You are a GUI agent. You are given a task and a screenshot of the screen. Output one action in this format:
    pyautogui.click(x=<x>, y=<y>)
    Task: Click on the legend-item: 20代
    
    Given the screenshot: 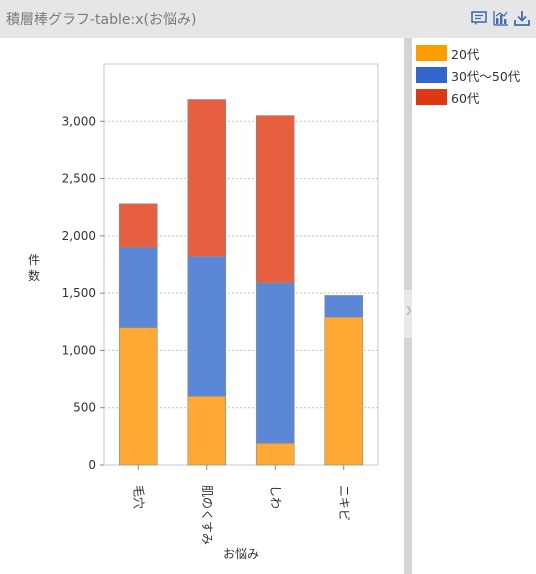 What is the action you would take?
    pyautogui.click(x=468, y=53)
    